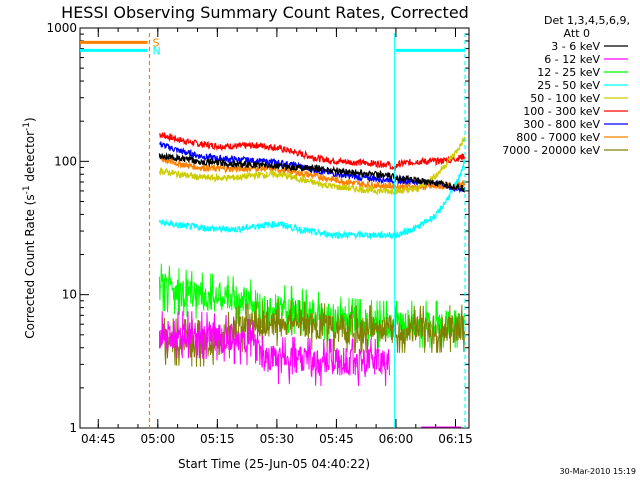  What do you see at coordinates (30, 119) in the screenshot?
I see `y-axis-label-part3: )` at bounding box center [30, 119].